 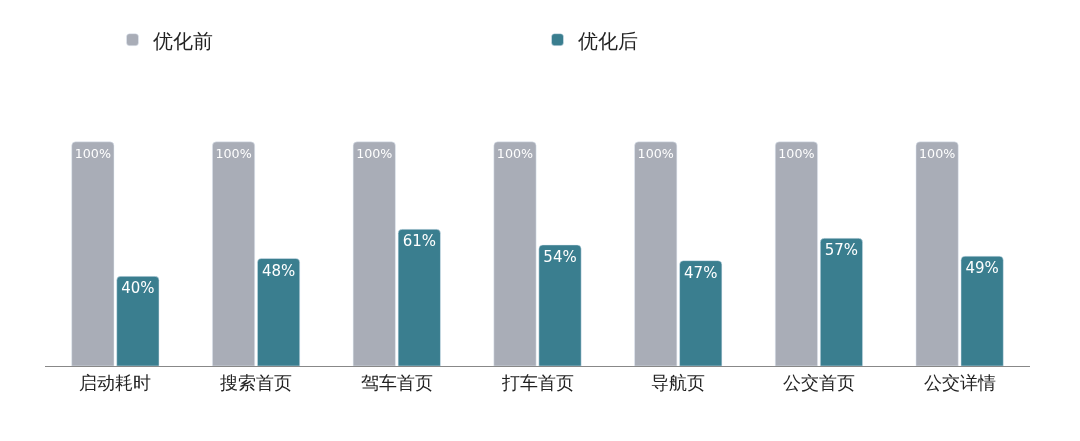 What do you see at coordinates (182, 40) in the screenshot?
I see `legend-label: 优化前` at bounding box center [182, 40].